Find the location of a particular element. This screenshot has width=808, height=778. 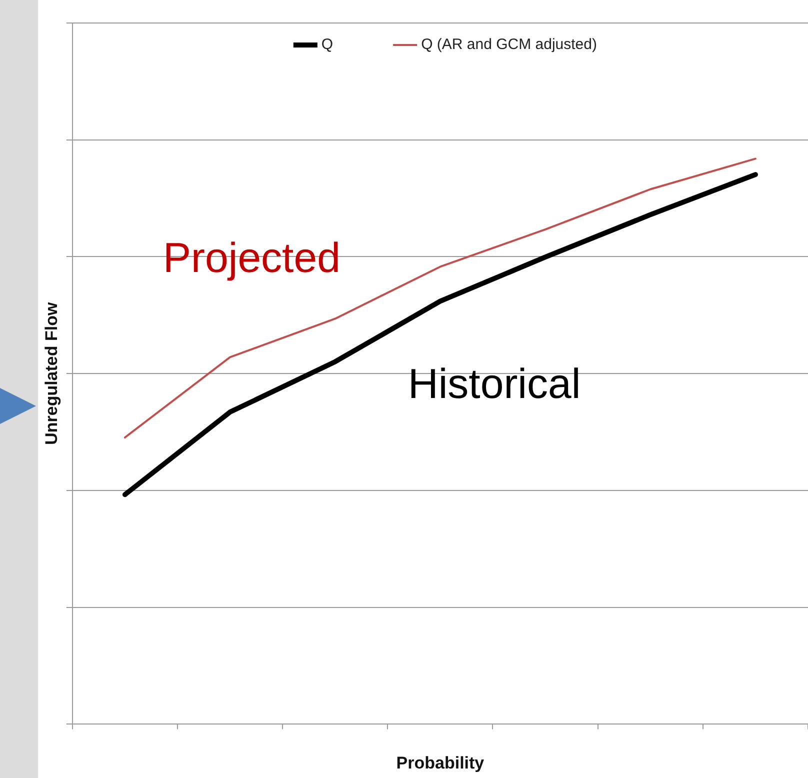

legend-label: Q (AR and GCM adjusted) is located at coordinates (509, 45).